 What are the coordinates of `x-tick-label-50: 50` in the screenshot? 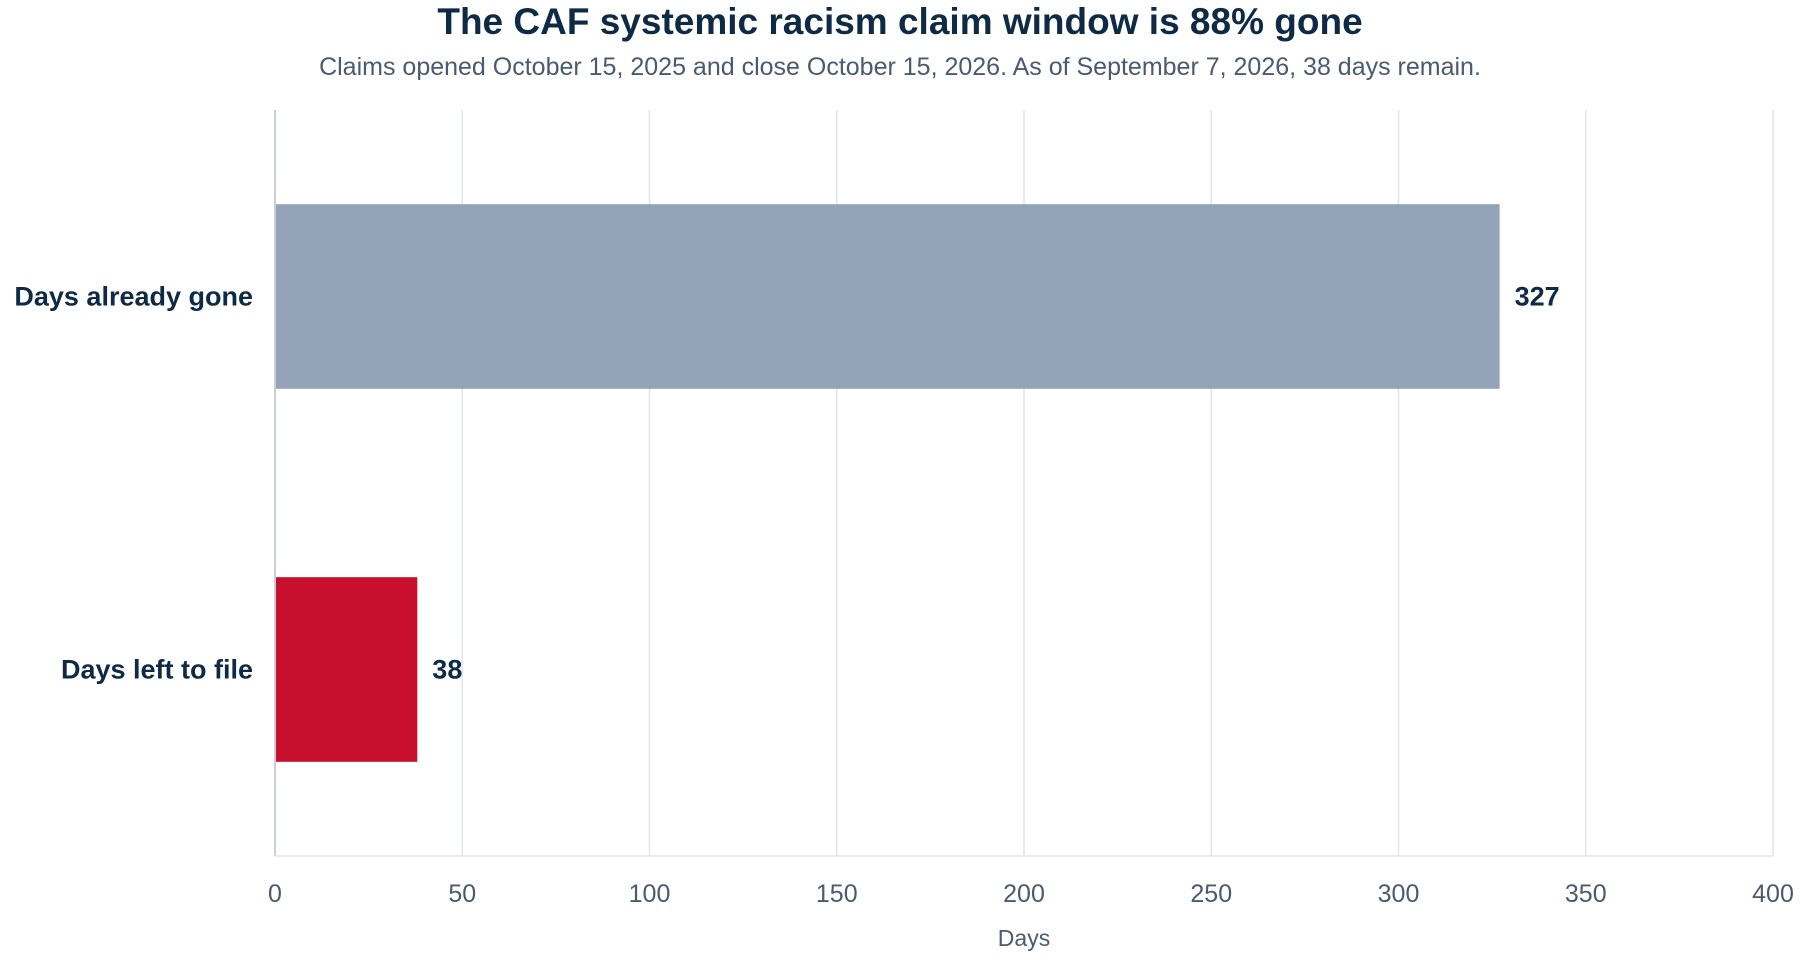 It's located at (462, 894).